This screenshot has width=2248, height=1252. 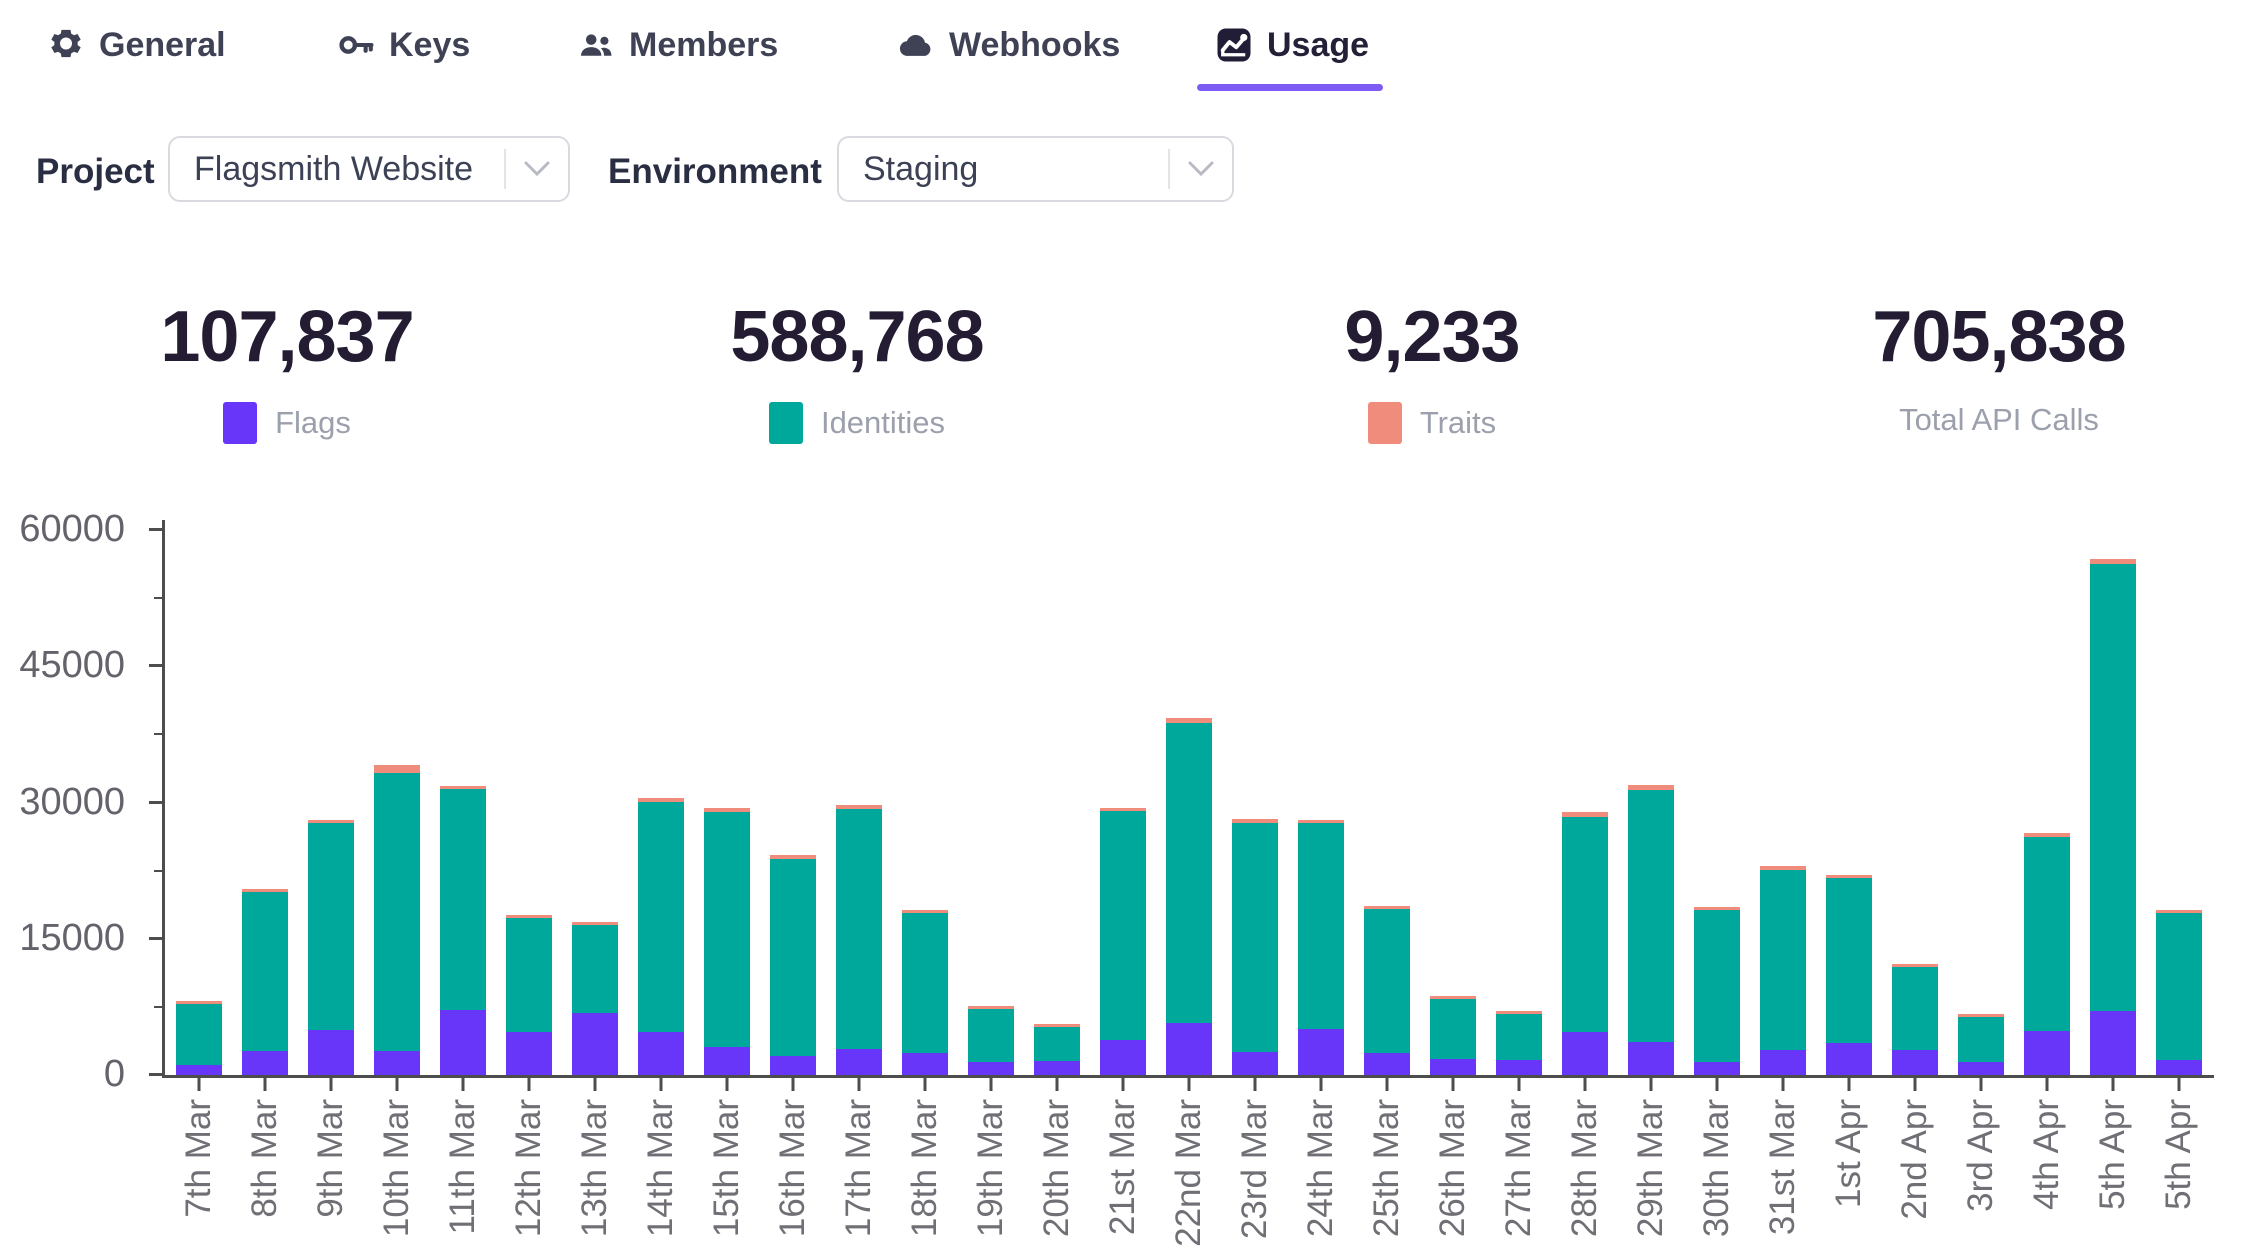 I want to click on y-axis-label: 0, so click(x=114, y=1074).